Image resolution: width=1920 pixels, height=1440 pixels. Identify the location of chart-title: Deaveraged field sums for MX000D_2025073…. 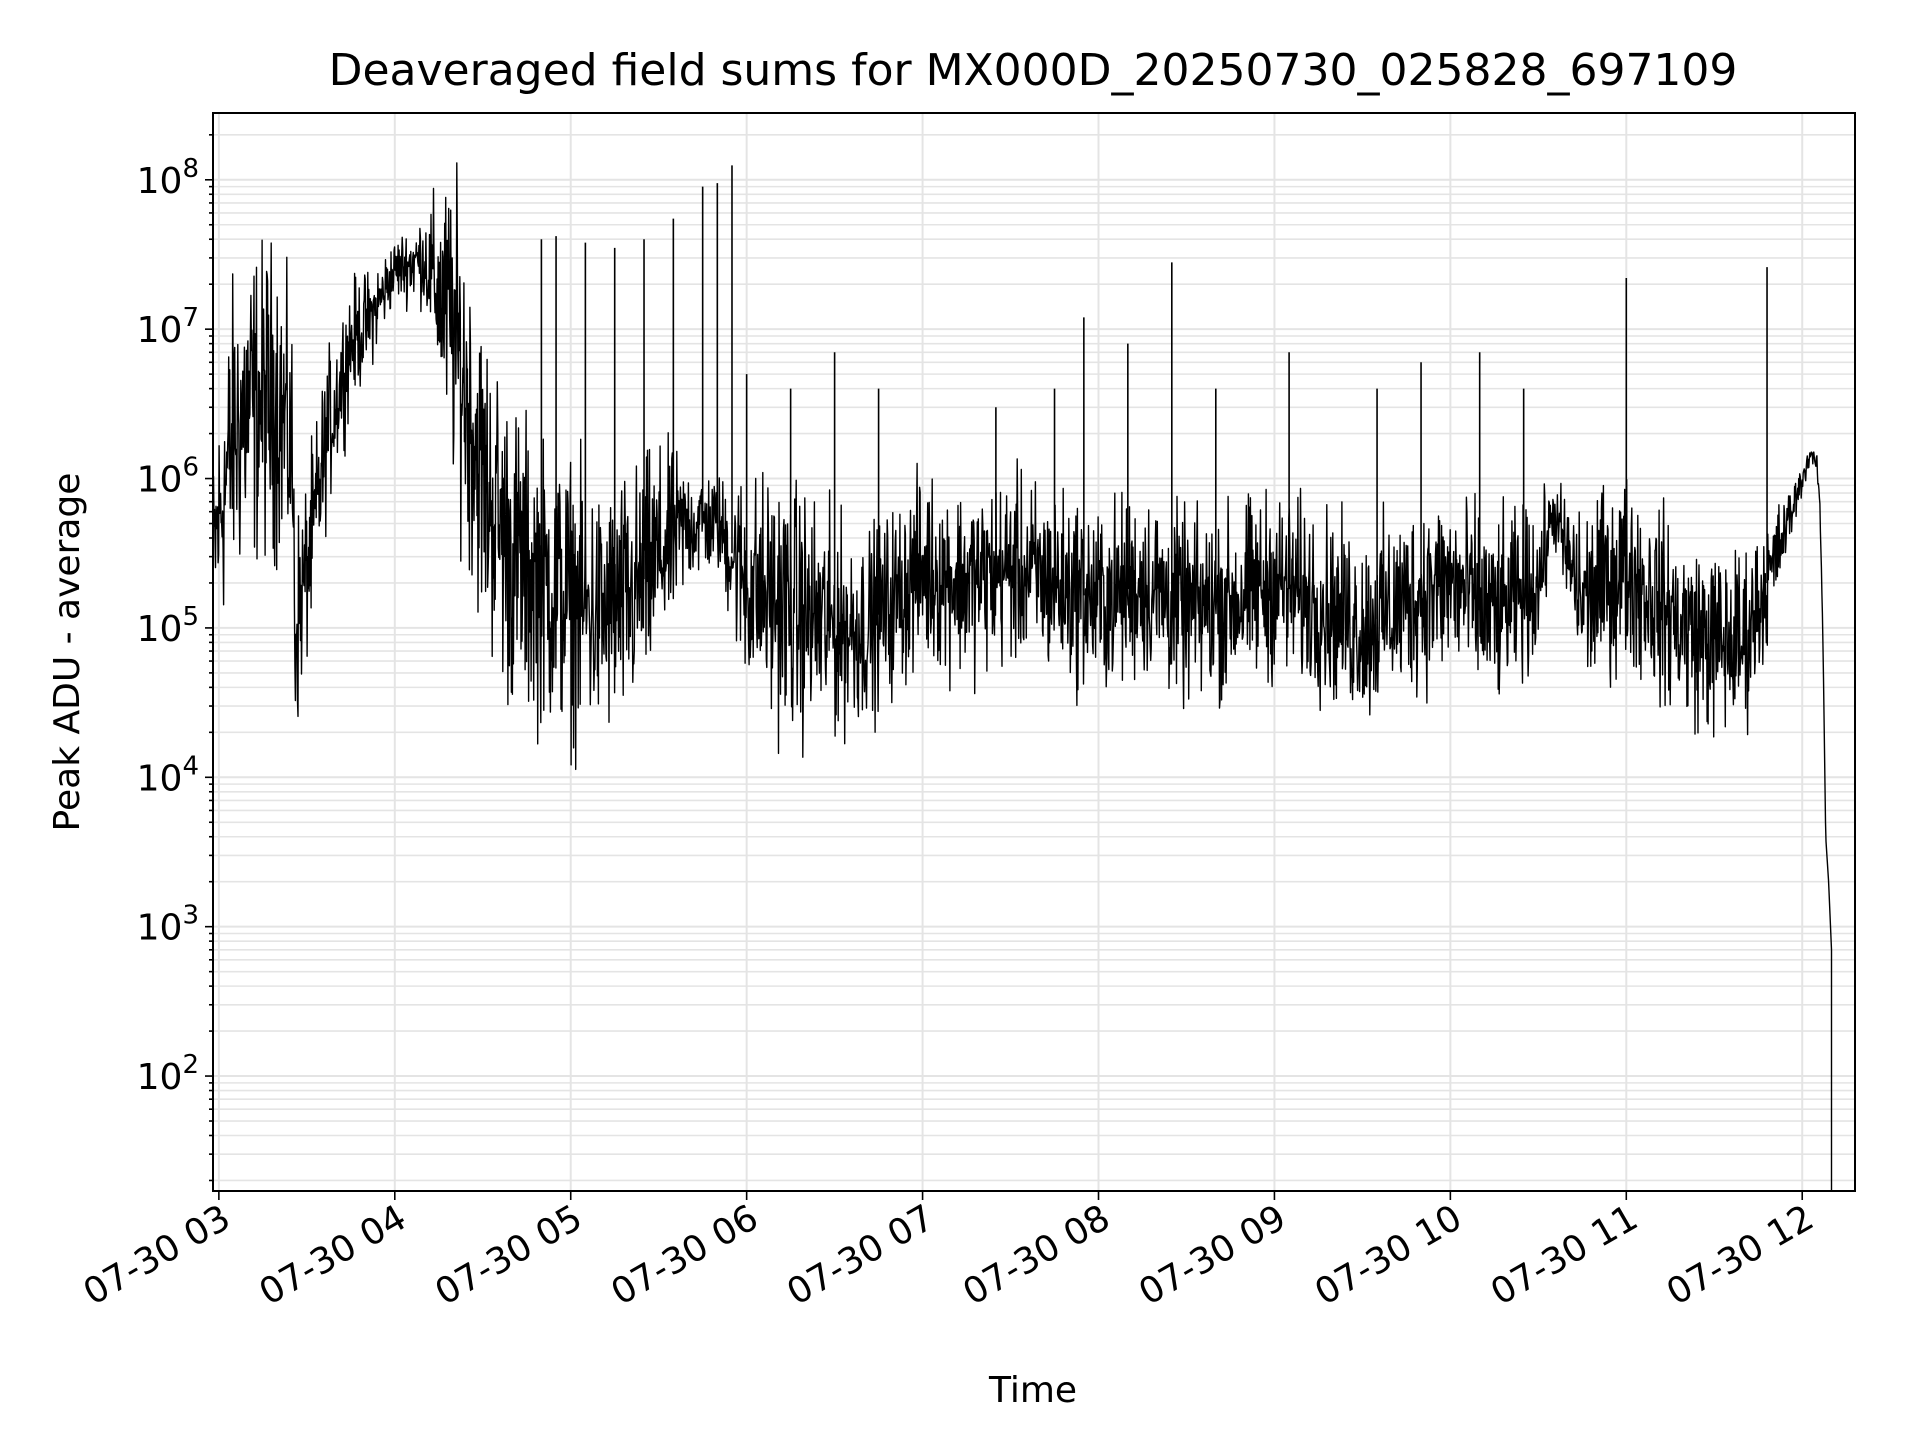
(1033, 70).